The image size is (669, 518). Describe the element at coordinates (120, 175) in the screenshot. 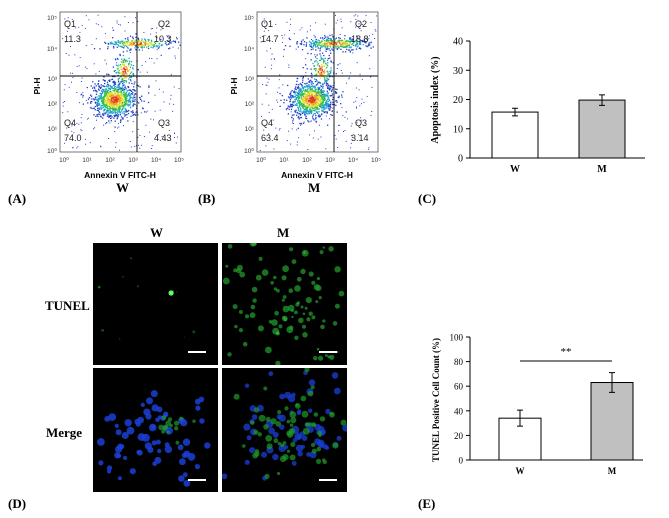

I see `x-axis-label: Annexin V FITC-H` at that location.